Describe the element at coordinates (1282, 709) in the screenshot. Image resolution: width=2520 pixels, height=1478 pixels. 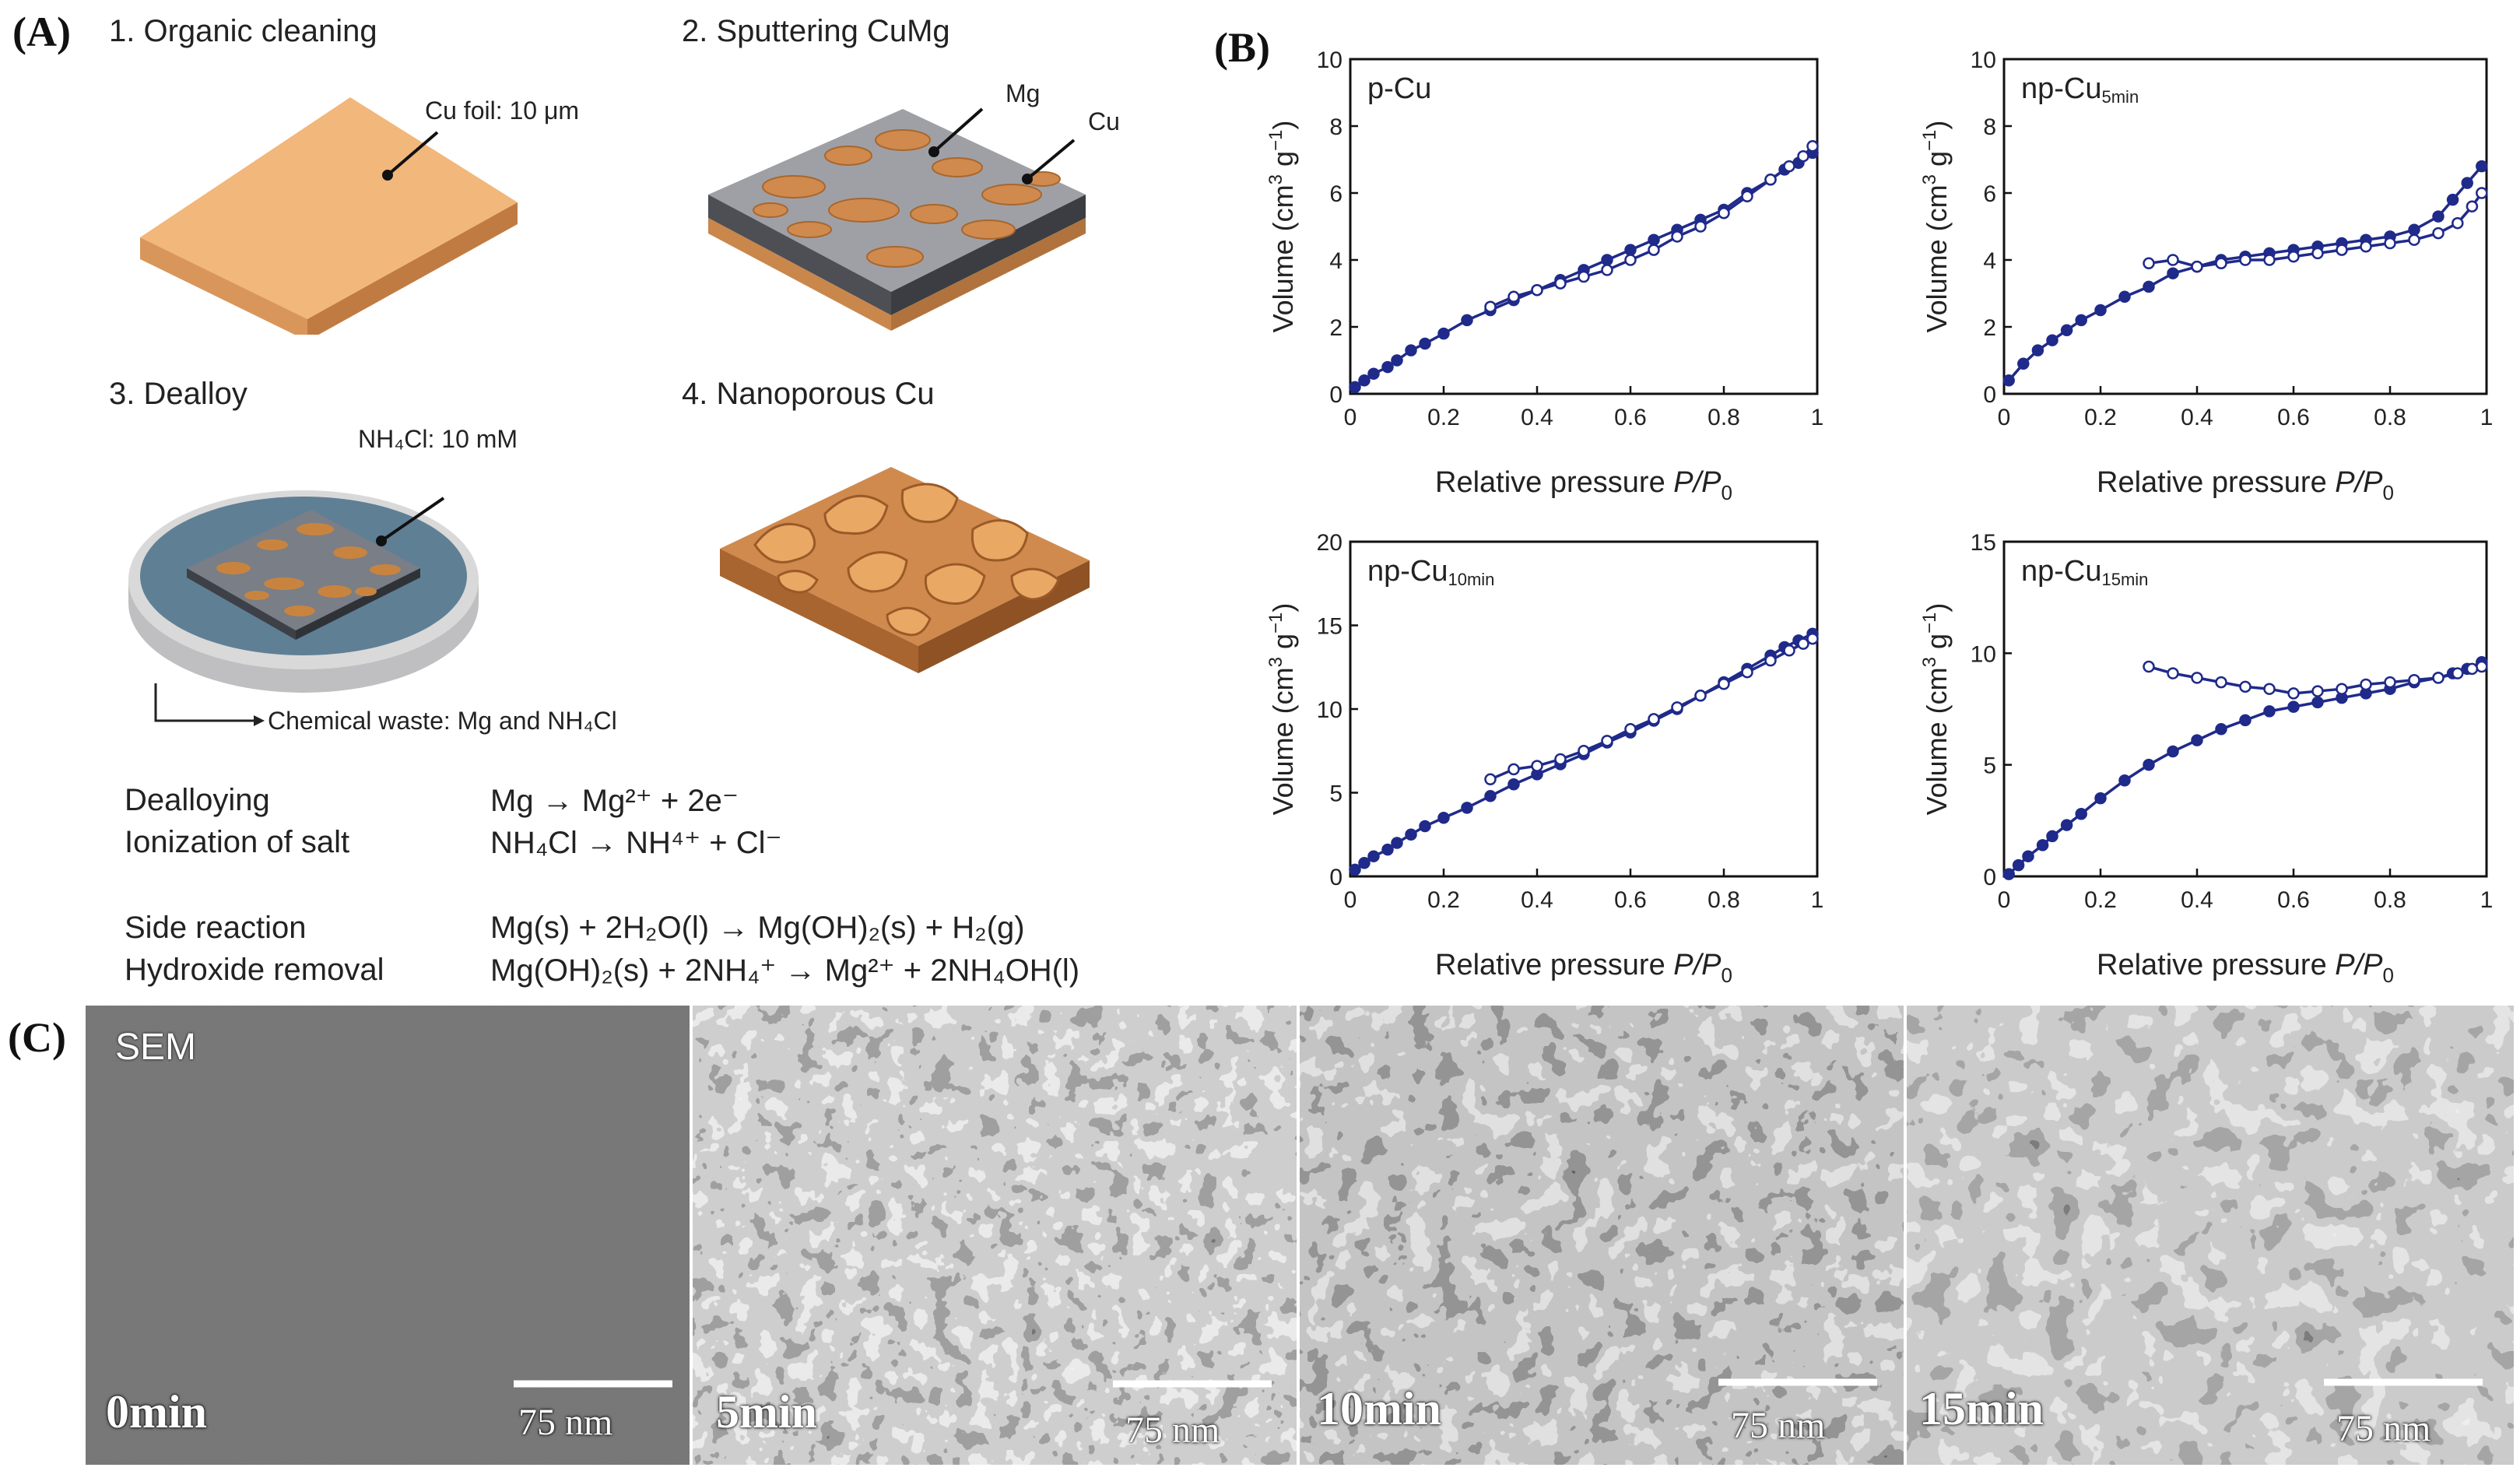
I see `chart-3-ylabel: Volume (cm3 g−1)` at that location.